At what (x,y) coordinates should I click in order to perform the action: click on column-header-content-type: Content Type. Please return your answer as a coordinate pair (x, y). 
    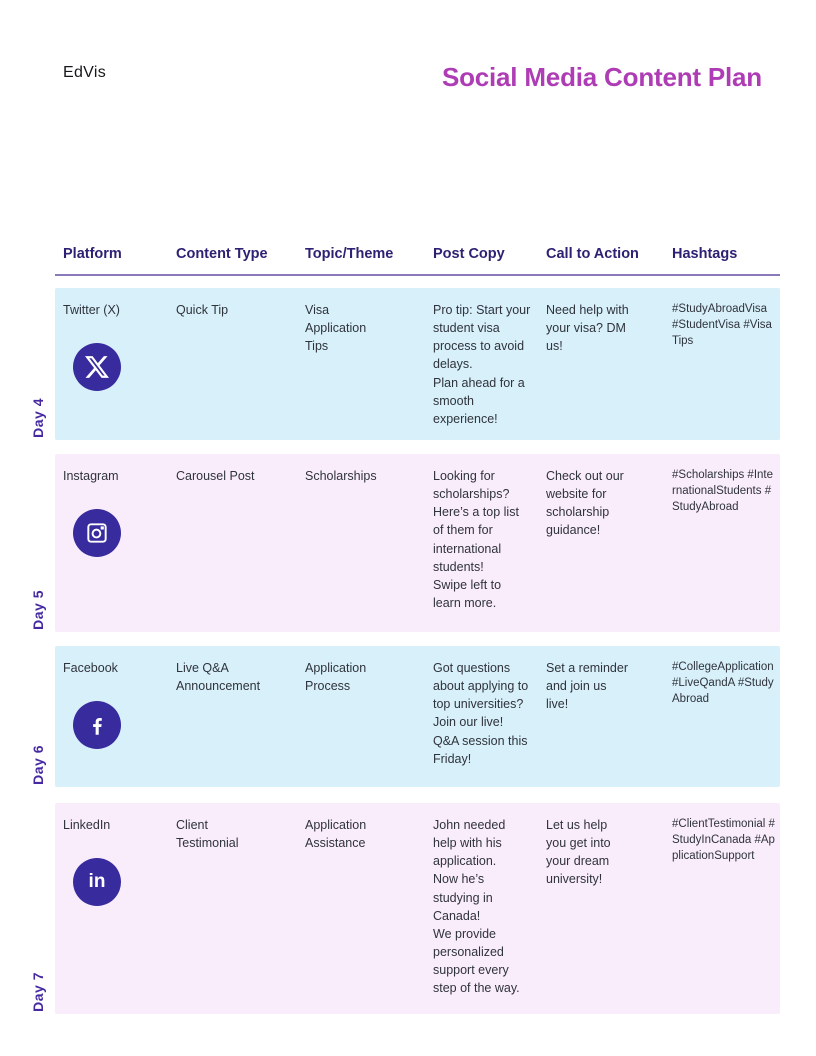
    Looking at the image, I should click on (222, 254).